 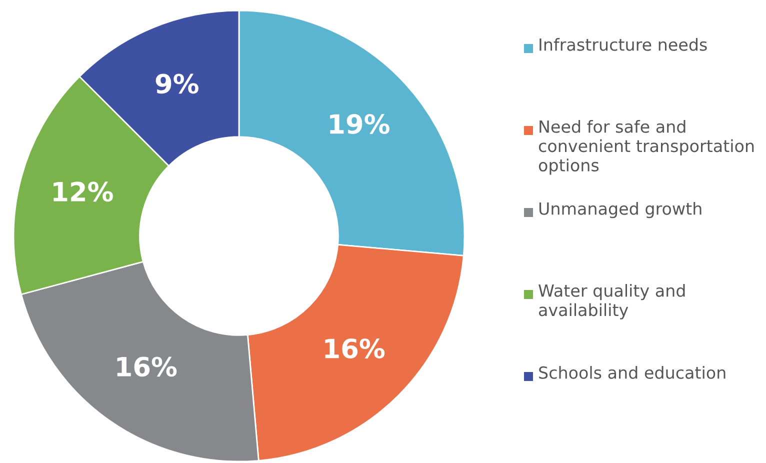 I want to click on legend-label: Need for safe and convenient transportation options, so click(x=646, y=147).